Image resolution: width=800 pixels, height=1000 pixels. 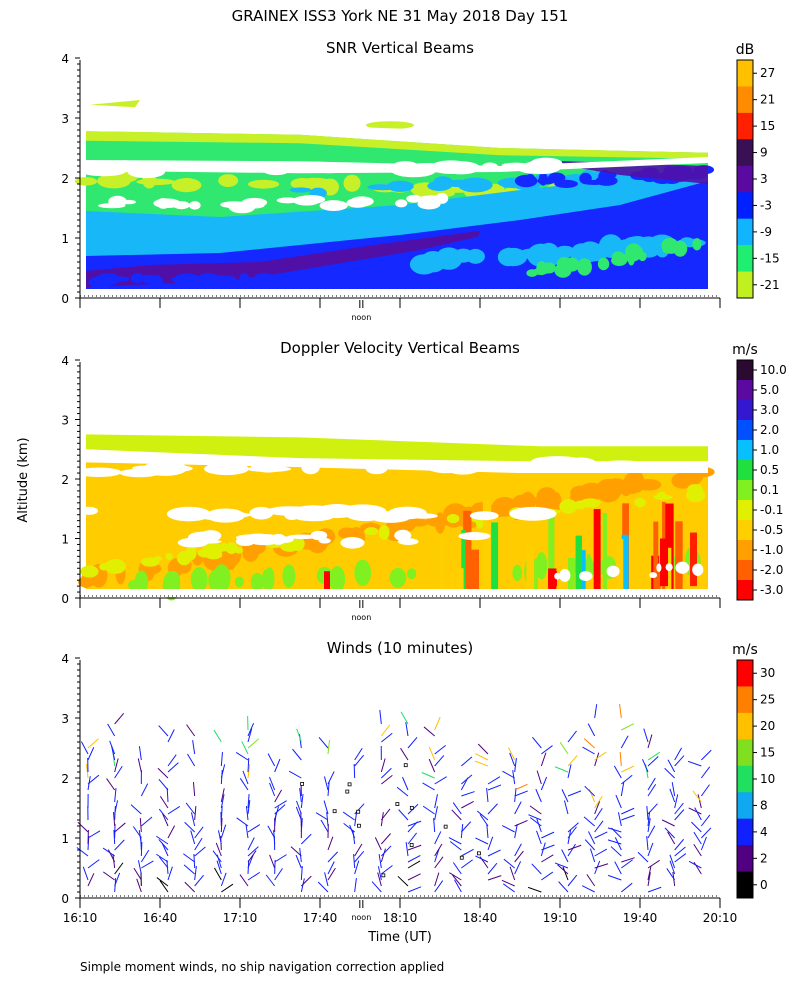 What do you see at coordinates (361, 317) in the screenshot?
I see `noon-label: noon` at bounding box center [361, 317].